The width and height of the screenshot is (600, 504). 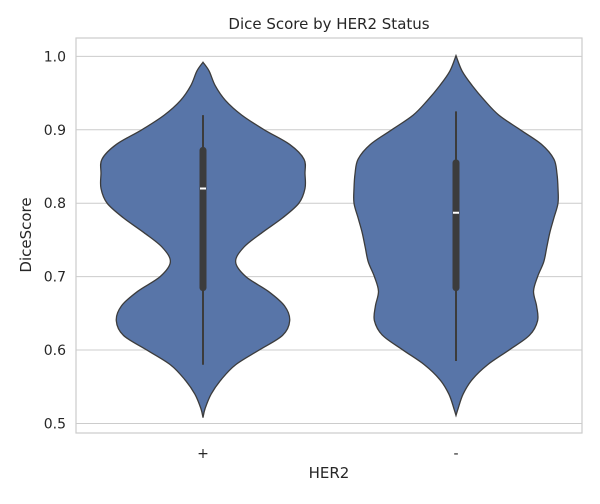 What do you see at coordinates (327, 454) in the screenshot?
I see `x-axis-ticks: + -` at bounding box center [327, 454].